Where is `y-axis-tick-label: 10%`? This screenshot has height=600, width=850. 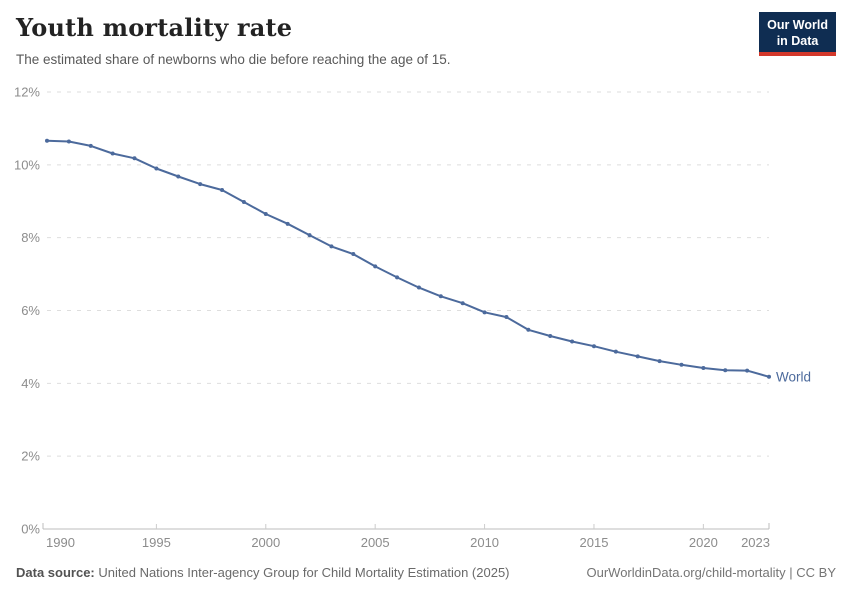 y-axis-tick-label: 10% is located at coordinates (27, 164).